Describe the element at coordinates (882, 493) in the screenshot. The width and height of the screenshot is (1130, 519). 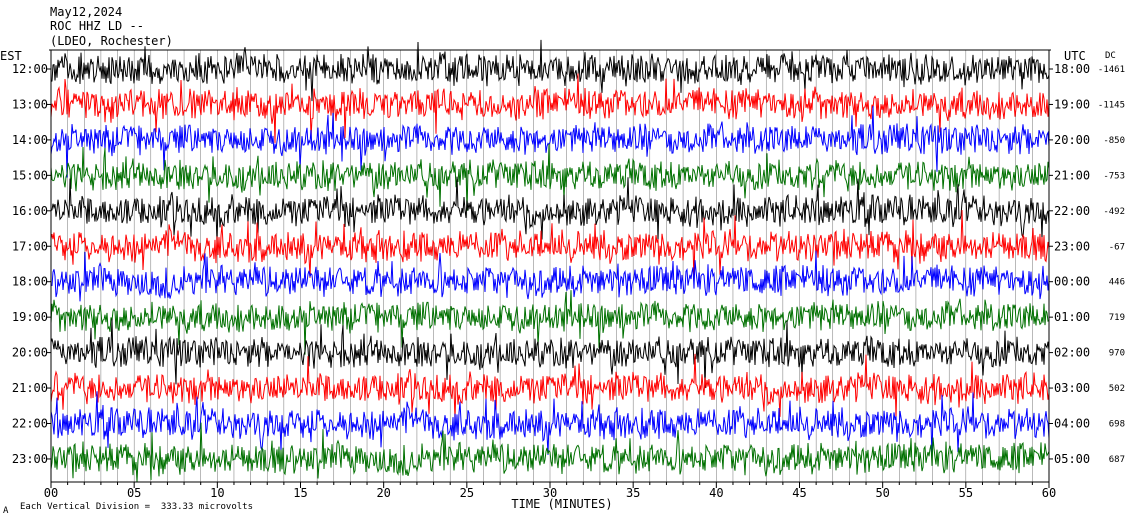
I see `x-tick-label: 50` at that location.